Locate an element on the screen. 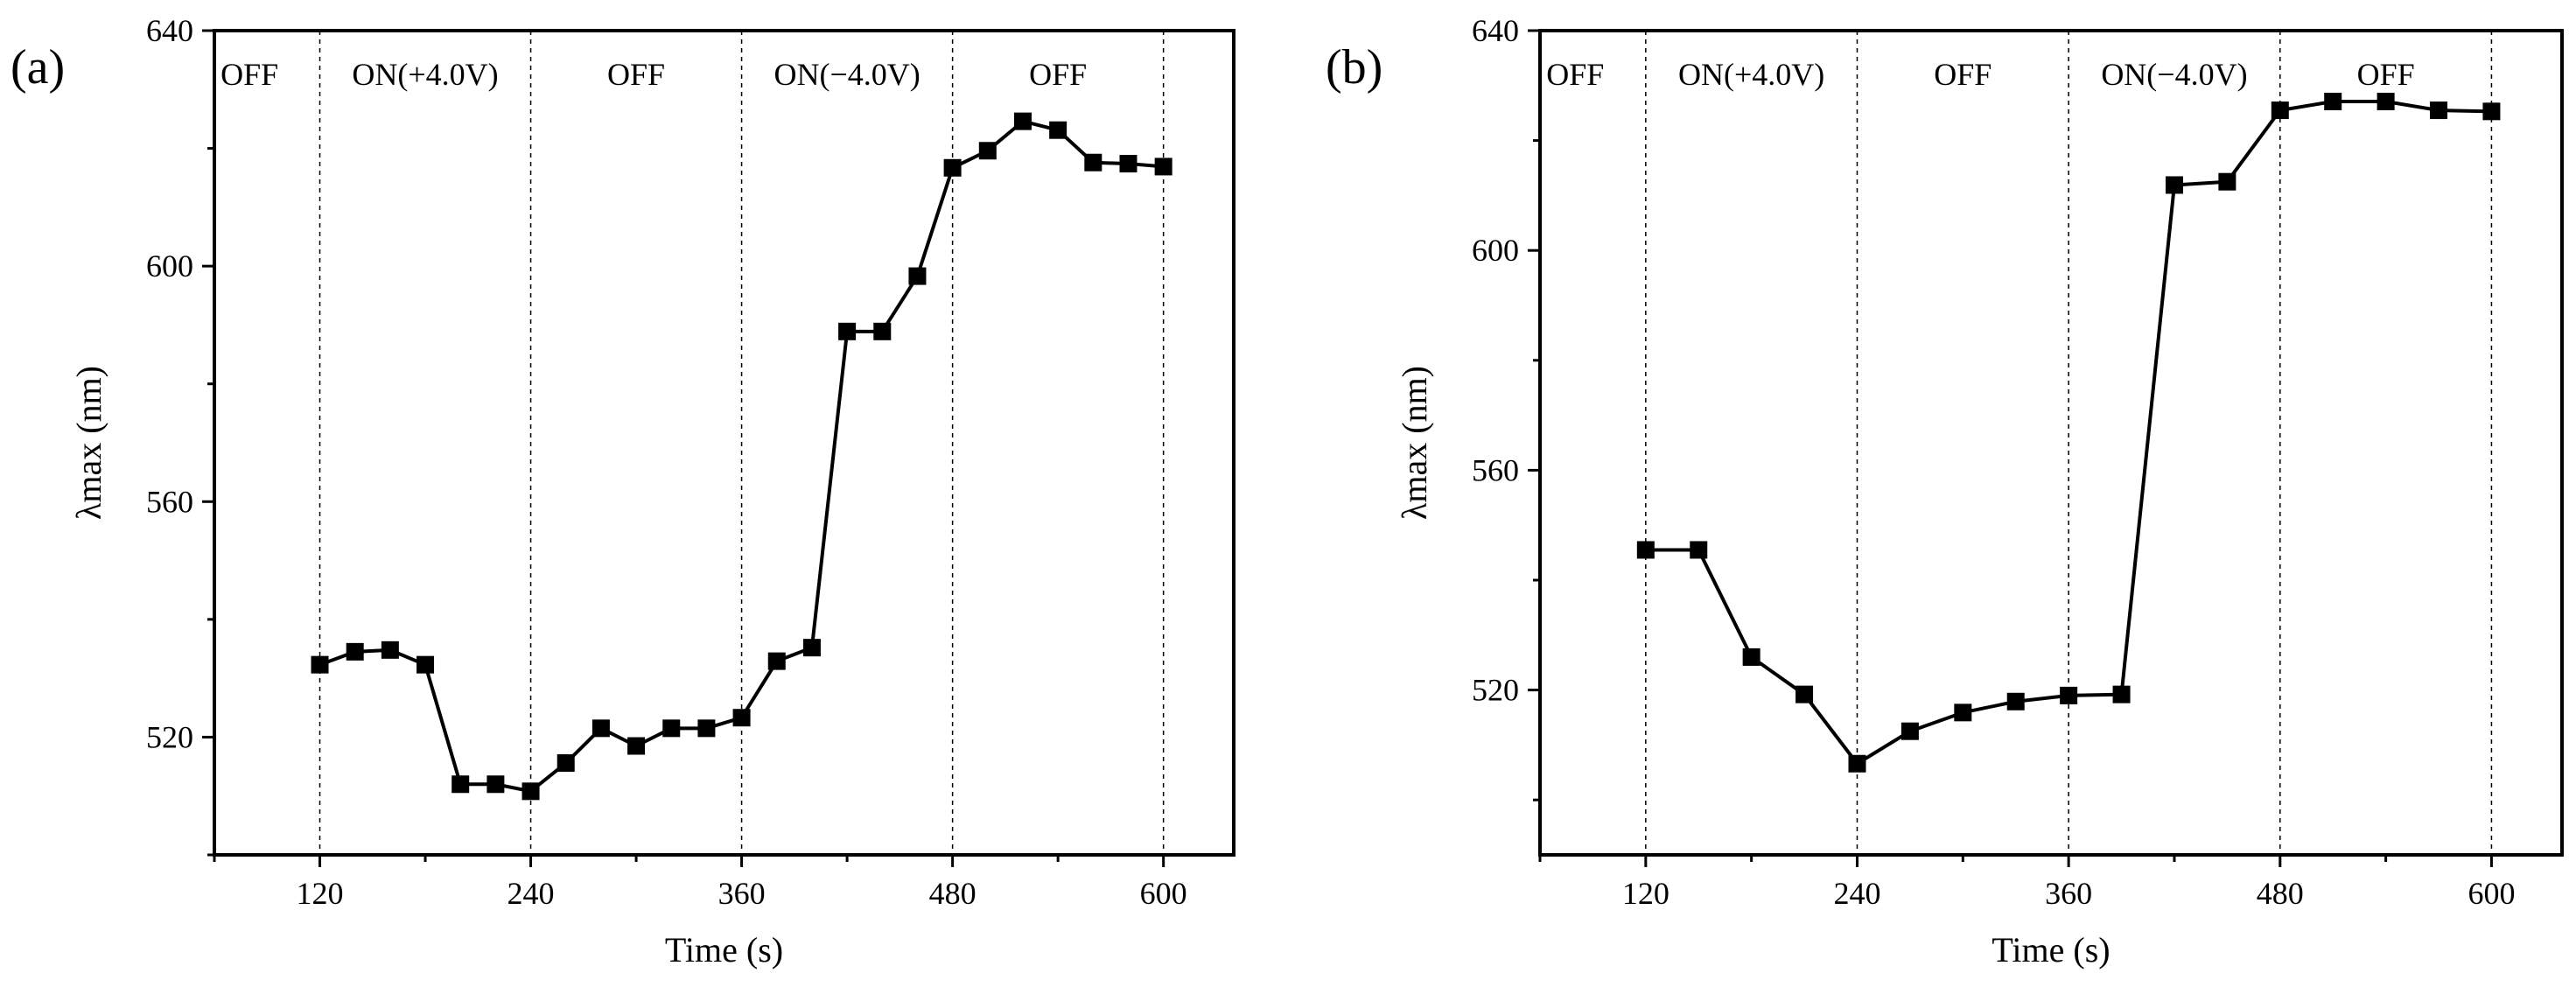  panel-label: (b) is located at coordinates (1354, 67).